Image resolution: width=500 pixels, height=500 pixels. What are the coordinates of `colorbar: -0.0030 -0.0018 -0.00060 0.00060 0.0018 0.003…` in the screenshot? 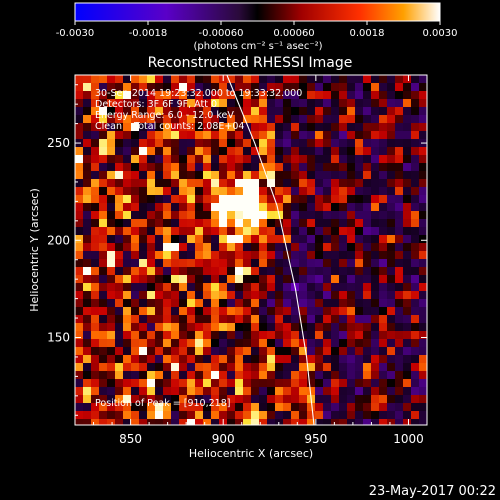 It's located at (257, 27).